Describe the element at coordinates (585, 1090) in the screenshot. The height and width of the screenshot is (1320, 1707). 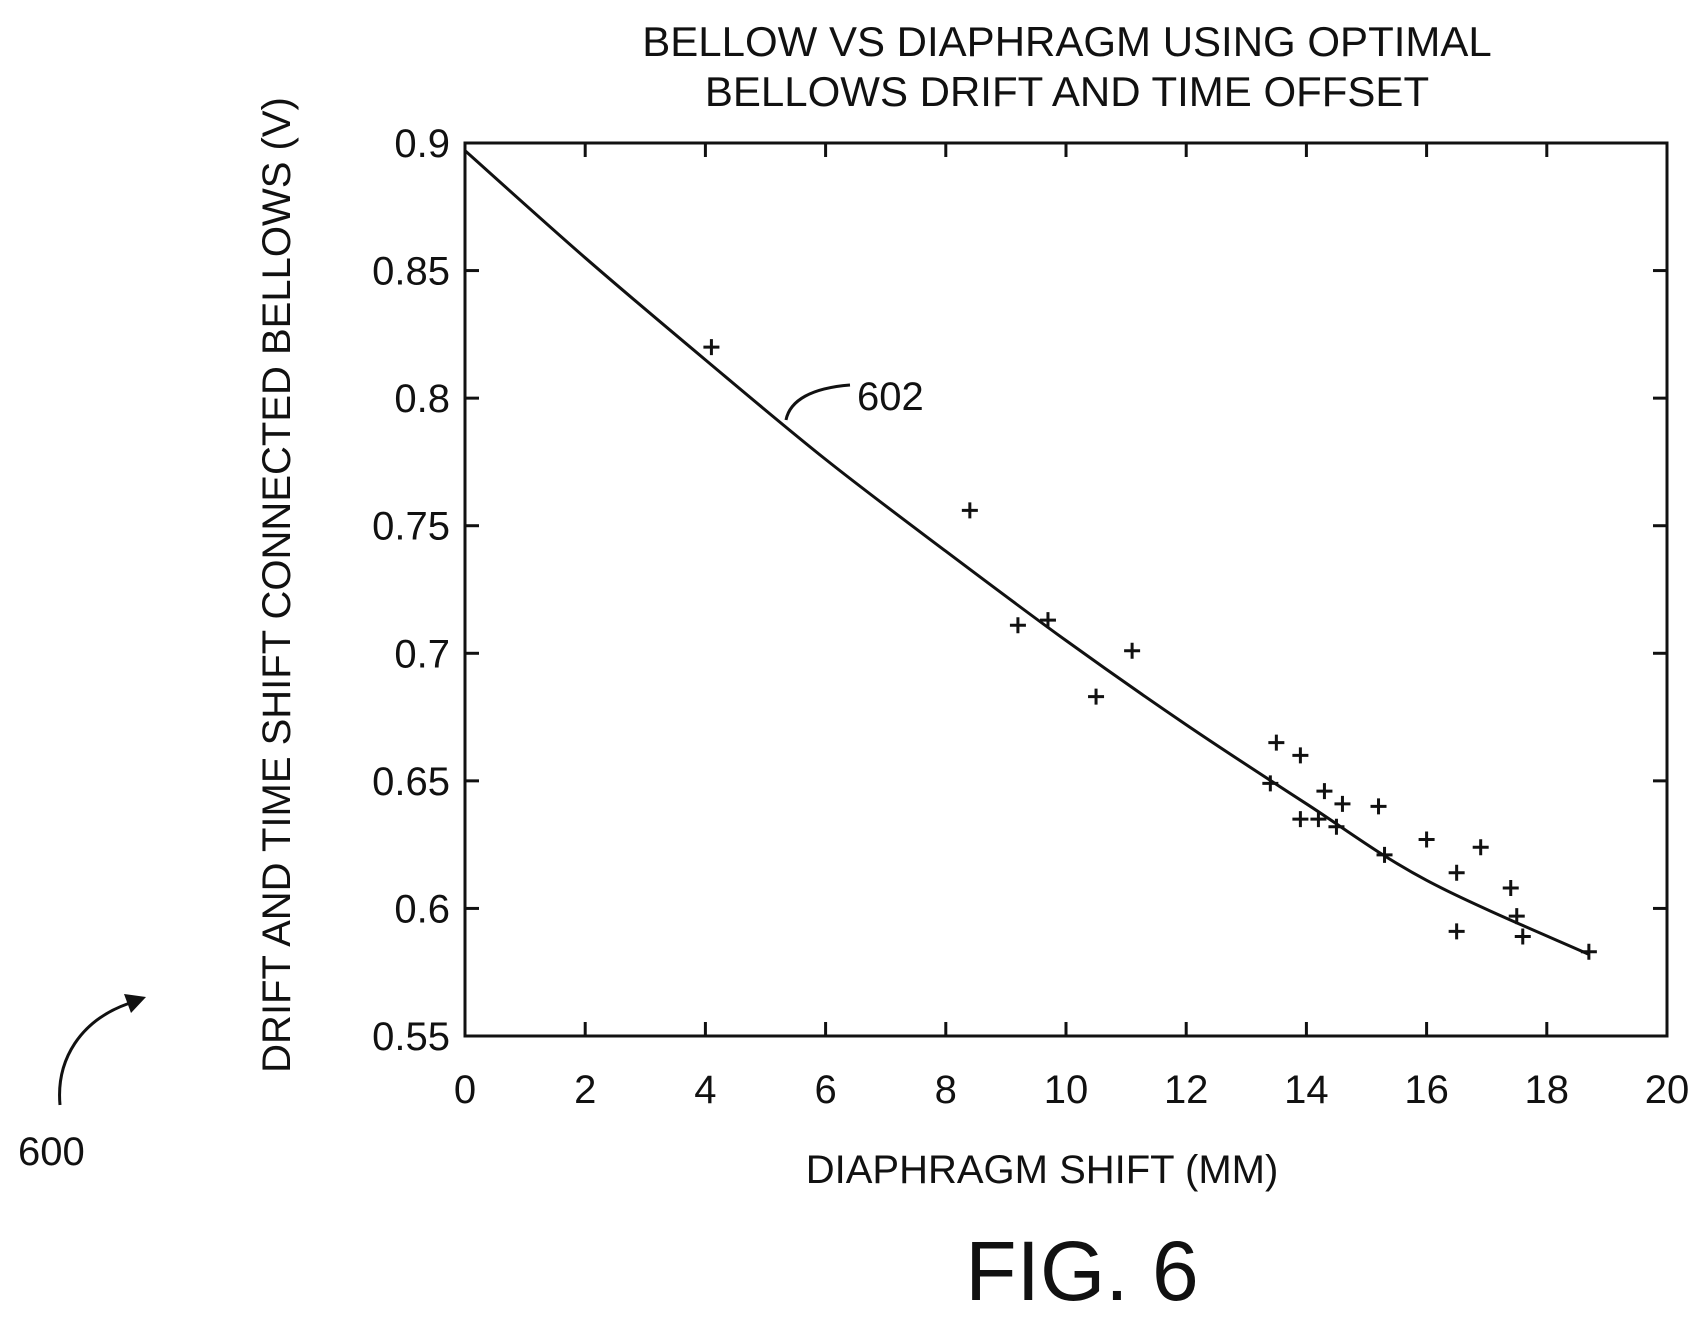
I see `x-tick-label: 2` at that location.